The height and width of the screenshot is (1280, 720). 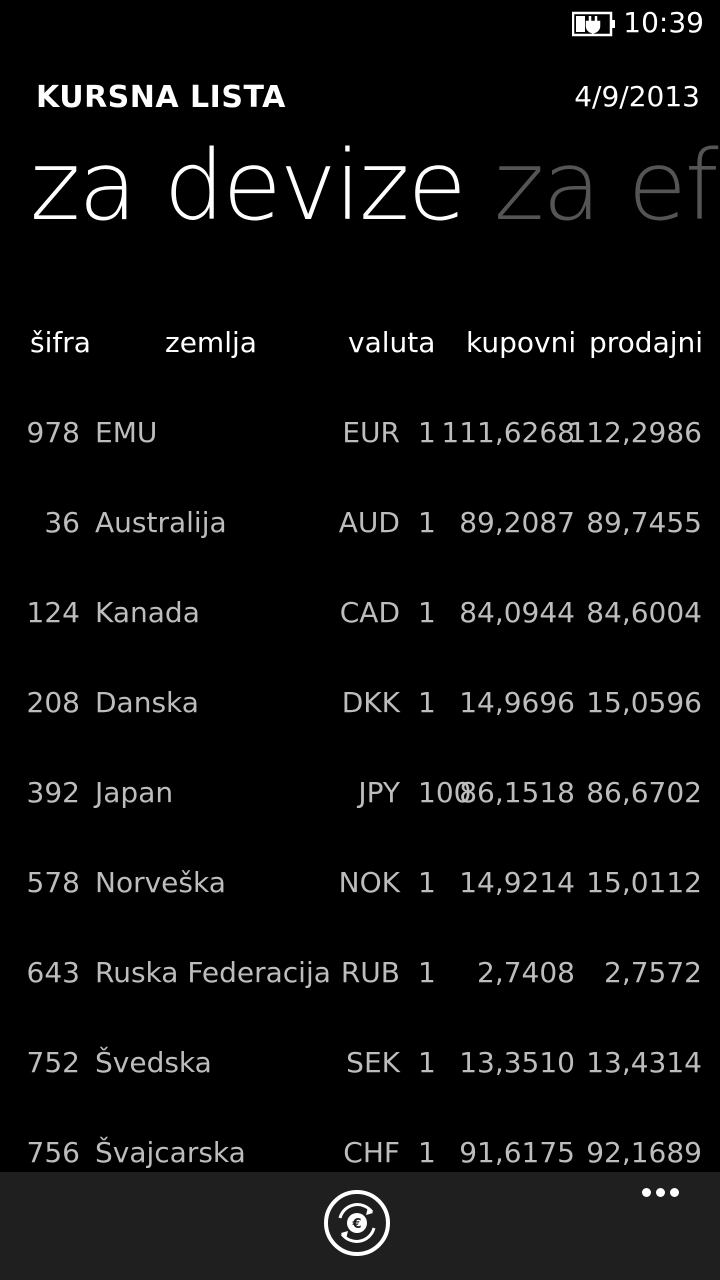 What do you see at coordinates (517, 882) in the screenshot?
I see `cell-buy: 14,9214` at bounding box center [517, 882].